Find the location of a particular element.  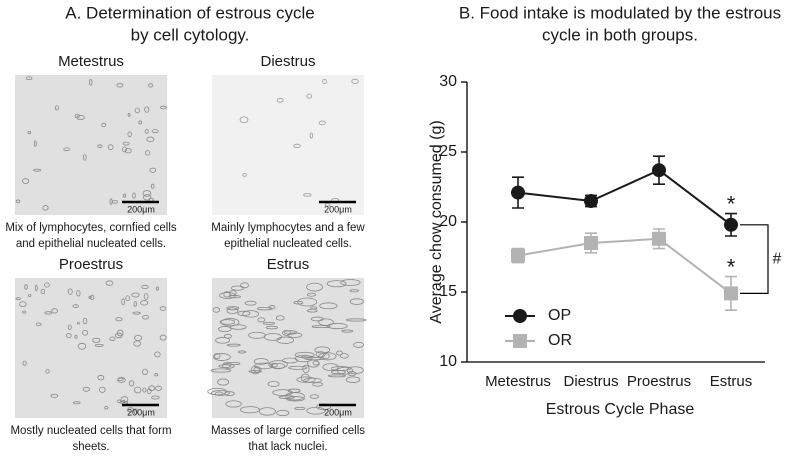

y-tick-label: 10 is located at coordinates (448, 361).